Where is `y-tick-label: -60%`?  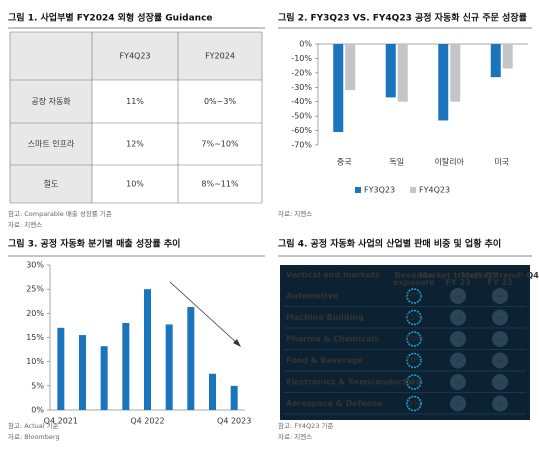 y-tick-label: -60% is located at coordinates (301, 130).